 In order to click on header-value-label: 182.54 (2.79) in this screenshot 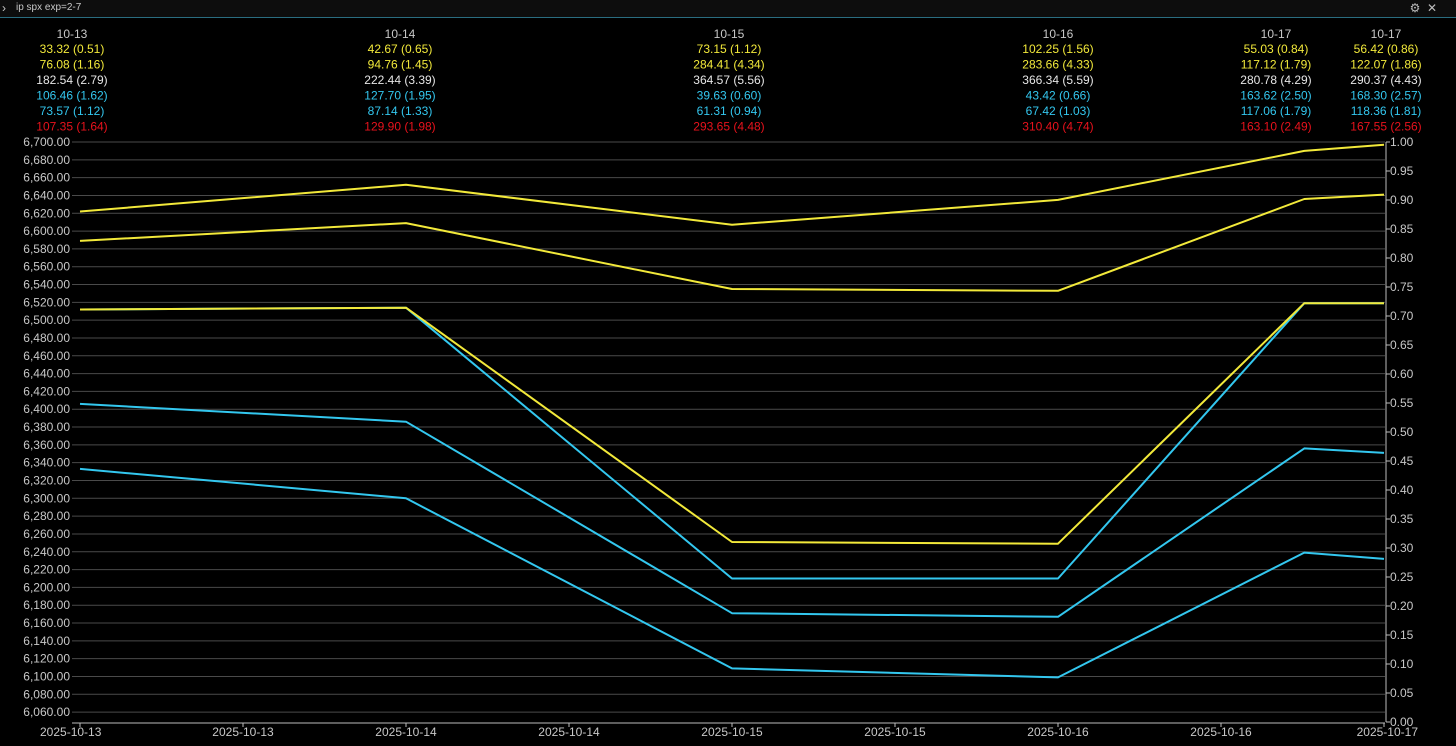, I will do `click(71, 80)`.